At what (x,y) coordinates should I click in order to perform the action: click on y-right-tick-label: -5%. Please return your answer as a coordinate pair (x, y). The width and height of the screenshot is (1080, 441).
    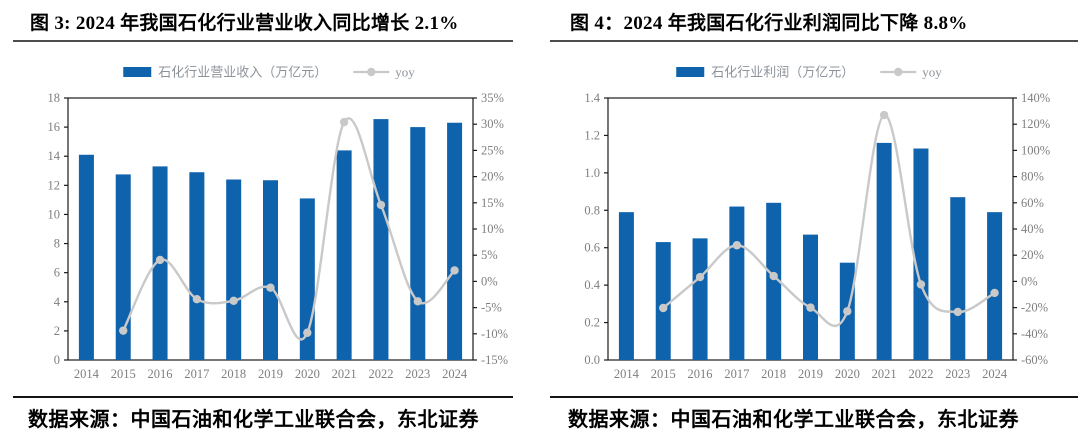
    Looking at the image, I should click on (491, 308).